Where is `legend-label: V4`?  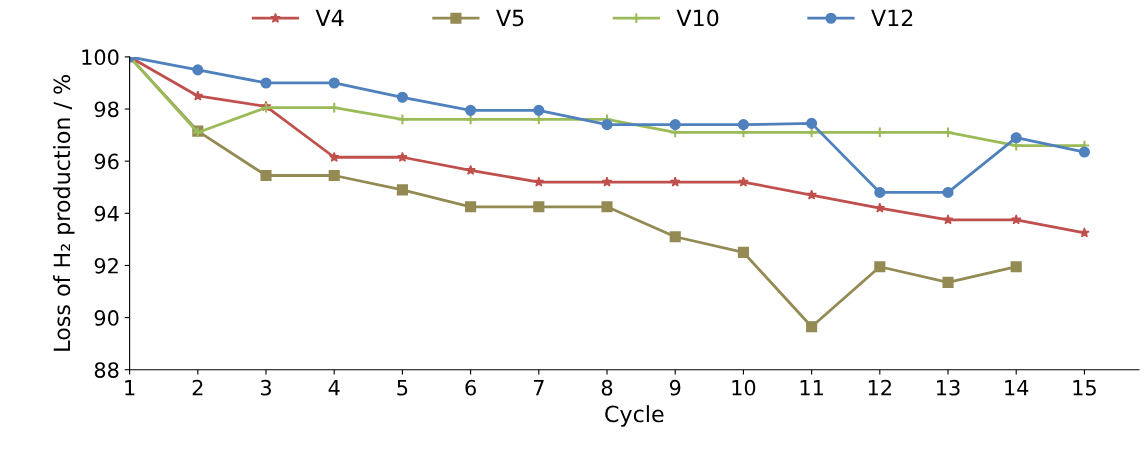 legend-label: V4 is located at coordinates (329, 17).